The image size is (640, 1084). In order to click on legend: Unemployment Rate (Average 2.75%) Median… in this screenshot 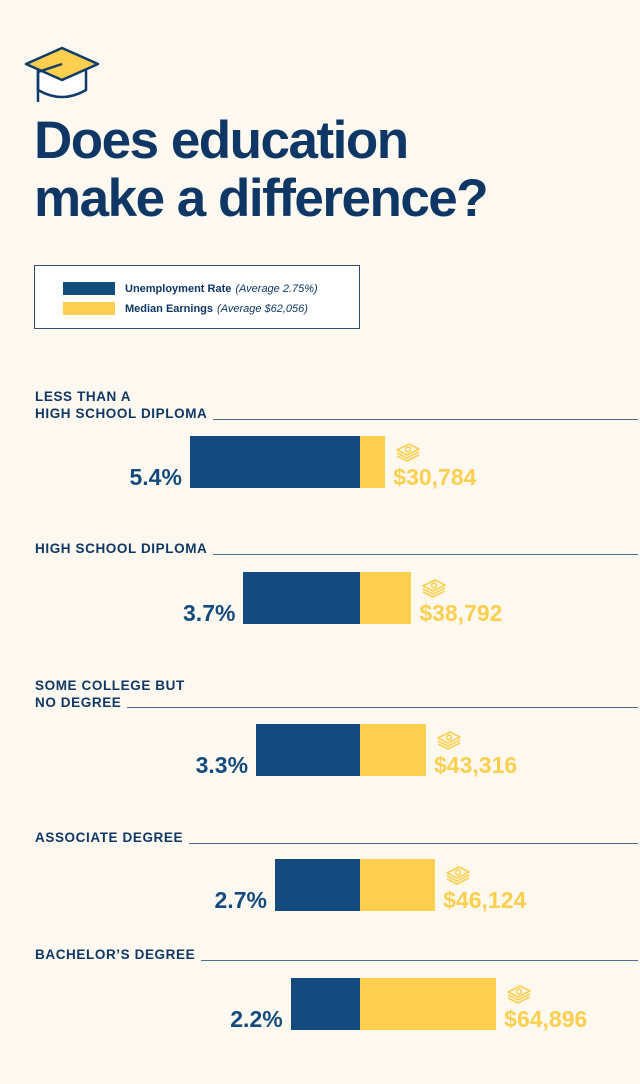, I will do `click(197, 297)`.